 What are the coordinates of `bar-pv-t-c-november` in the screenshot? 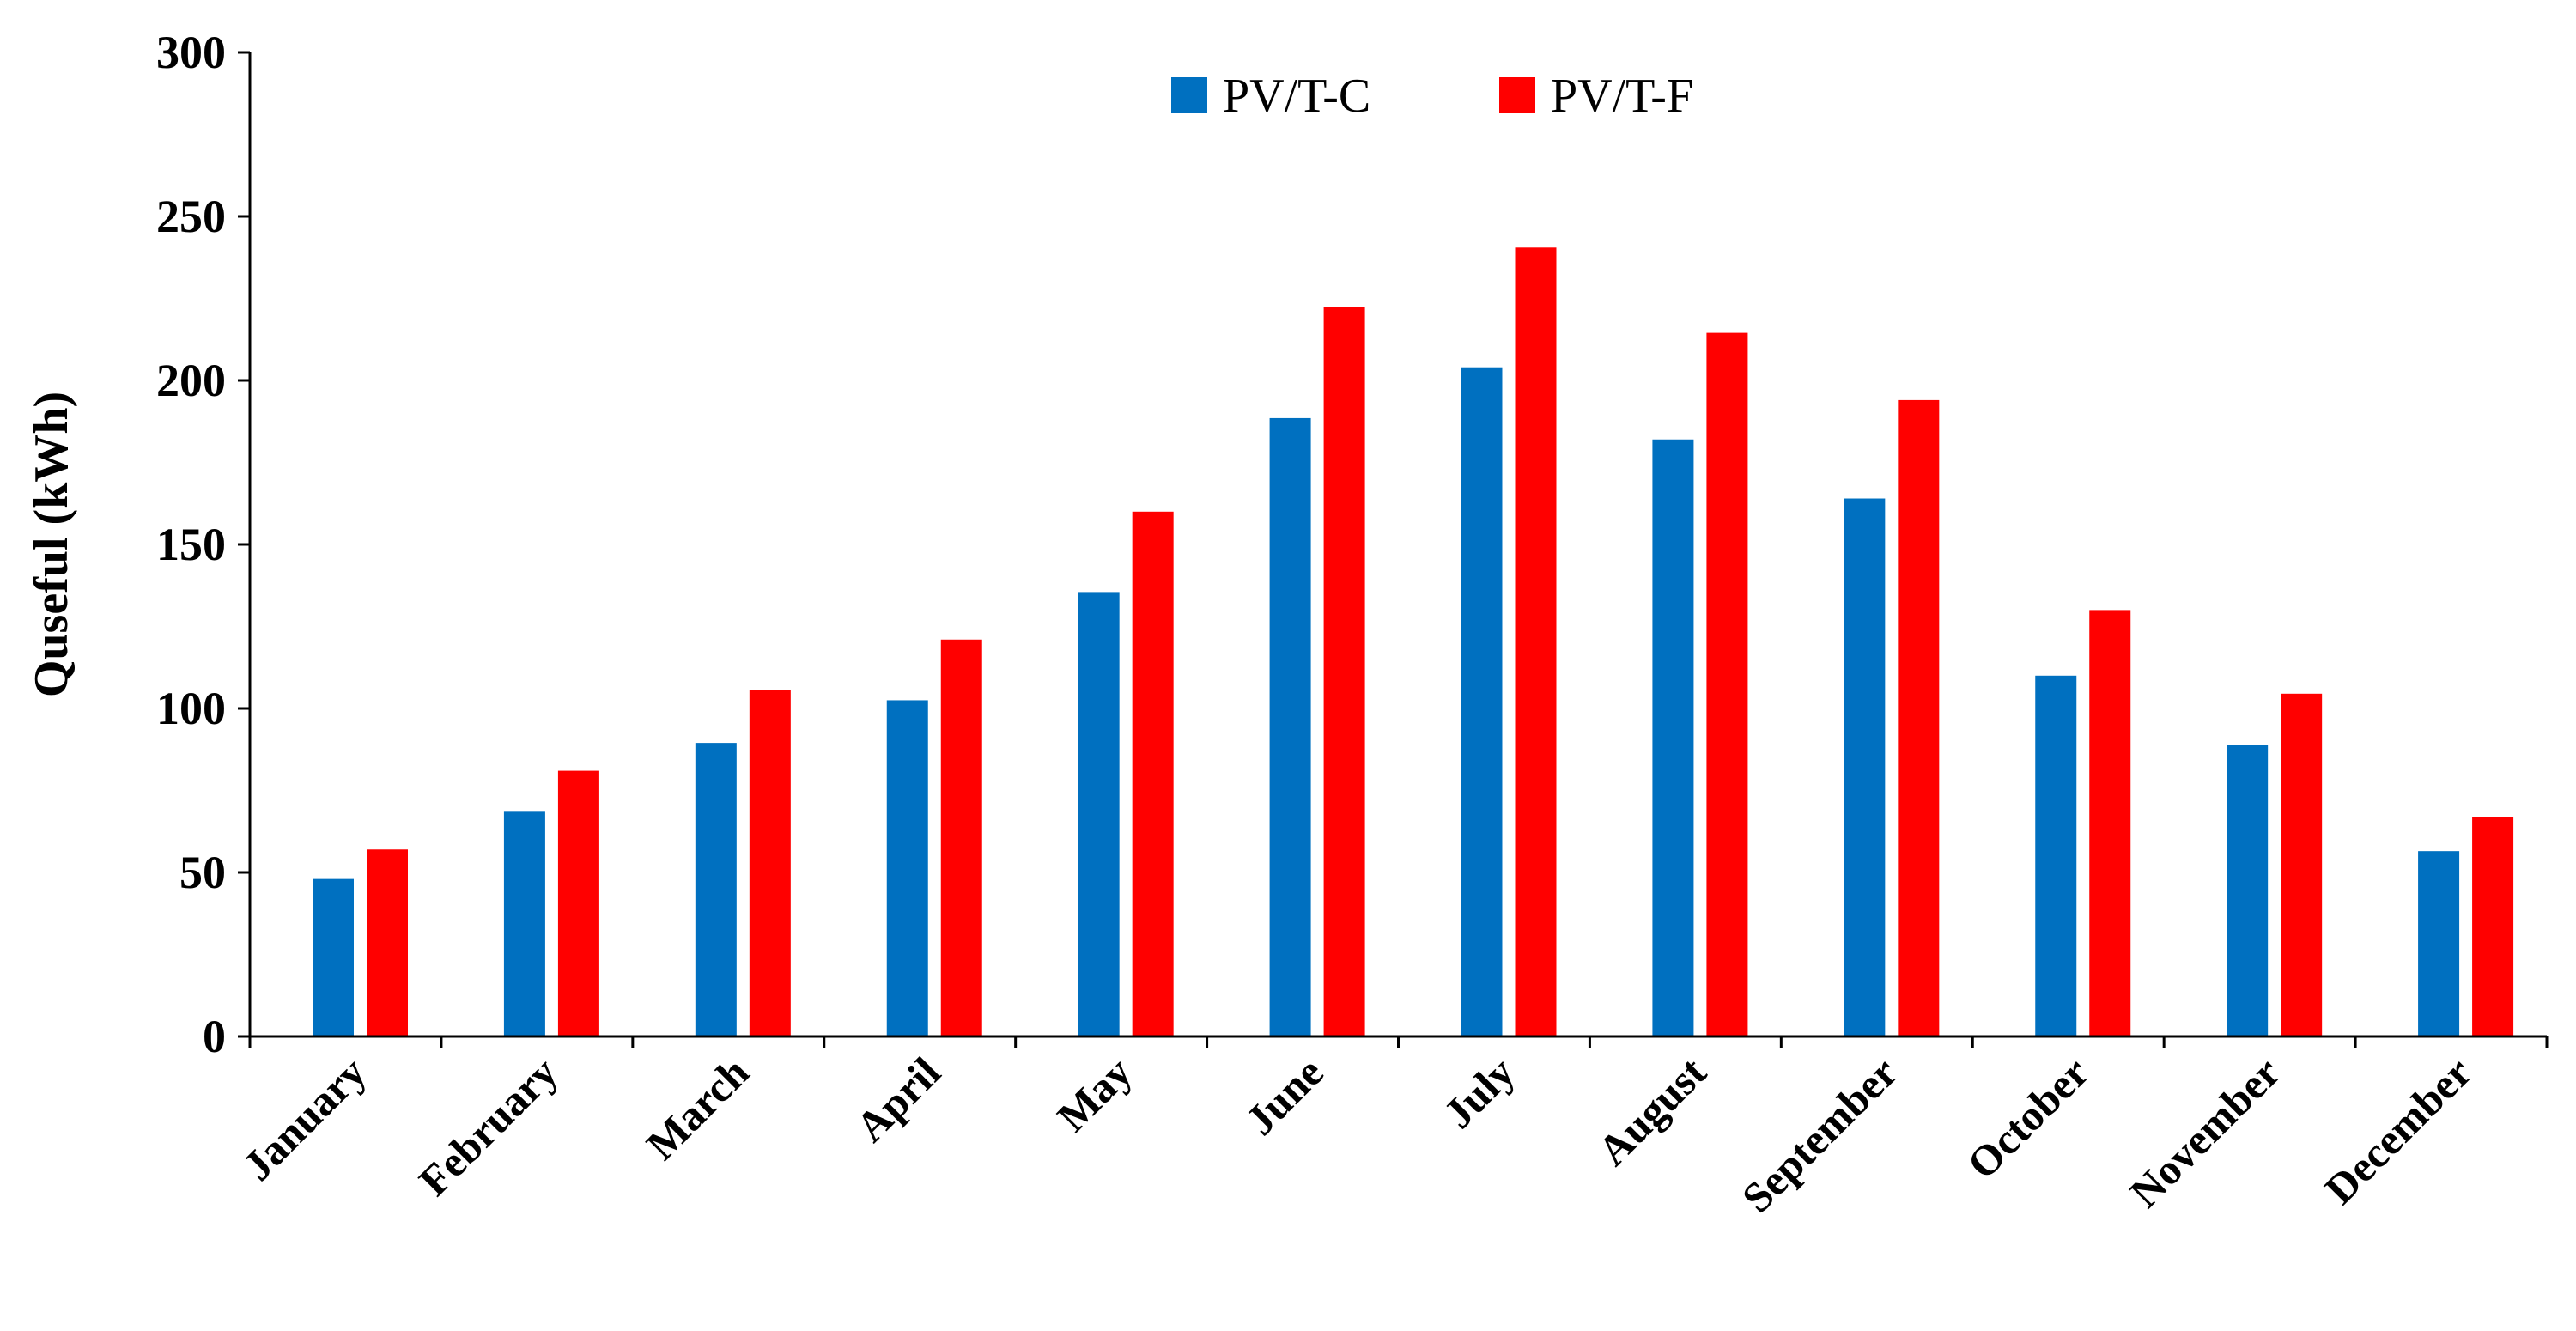 It's located at (2248, 891).